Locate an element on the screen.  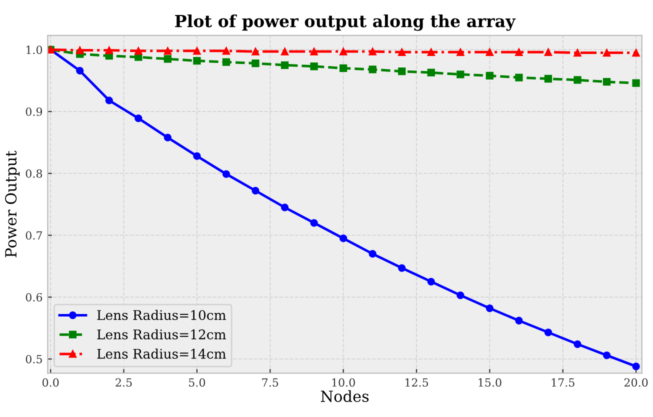
x-tick-label: 0.0 is located at coordinates (50, 382).